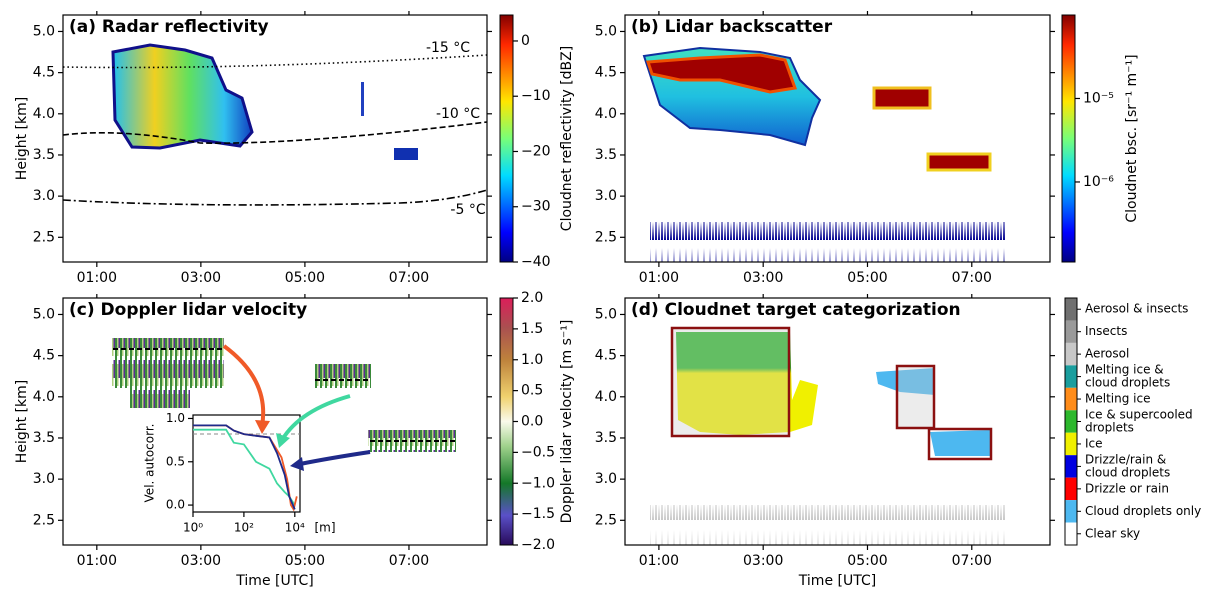 This screenshot has height=597, width=1212. I want to click on arrows, so click(296, 407).